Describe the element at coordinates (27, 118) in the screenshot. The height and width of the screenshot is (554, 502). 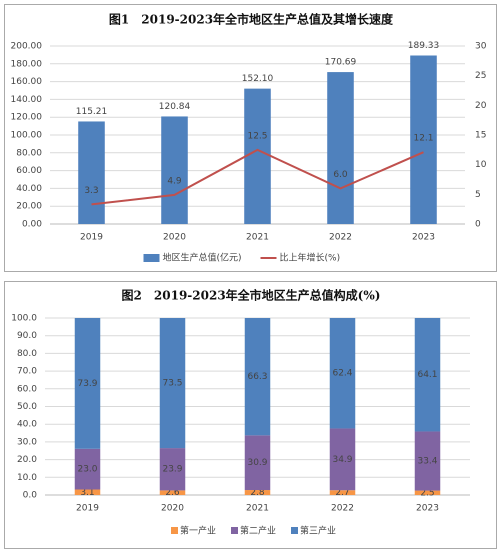
I see `y-tick-label: 120.00` at that location.